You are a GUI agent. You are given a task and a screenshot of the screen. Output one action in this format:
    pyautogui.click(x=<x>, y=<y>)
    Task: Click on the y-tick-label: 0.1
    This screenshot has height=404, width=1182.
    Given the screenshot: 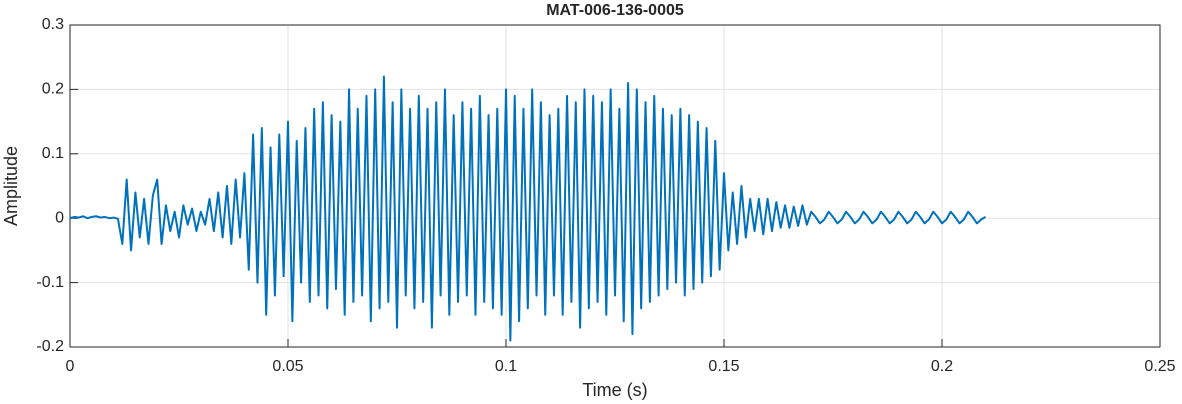 What is the action you would take?
    pyautogui.click(x=53, y=153)
    